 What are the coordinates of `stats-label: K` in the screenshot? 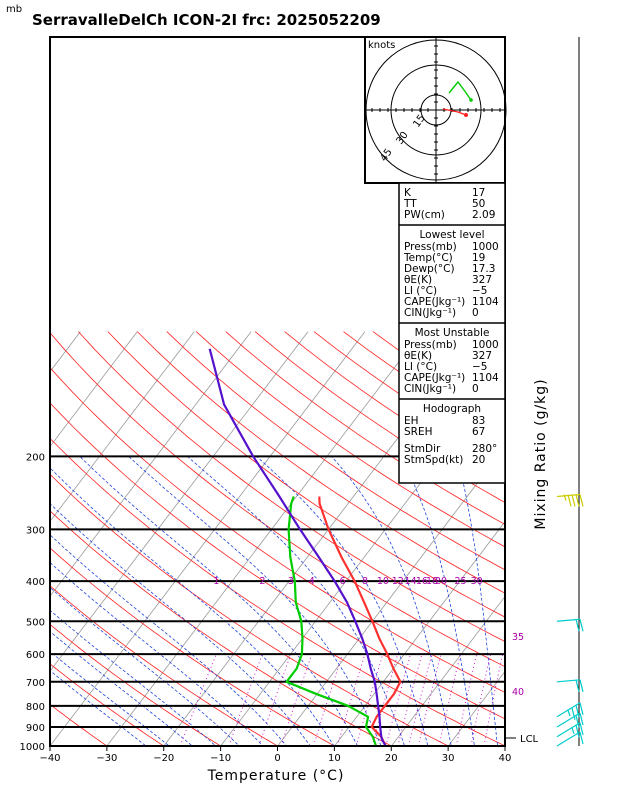 It's located at (408, 193).